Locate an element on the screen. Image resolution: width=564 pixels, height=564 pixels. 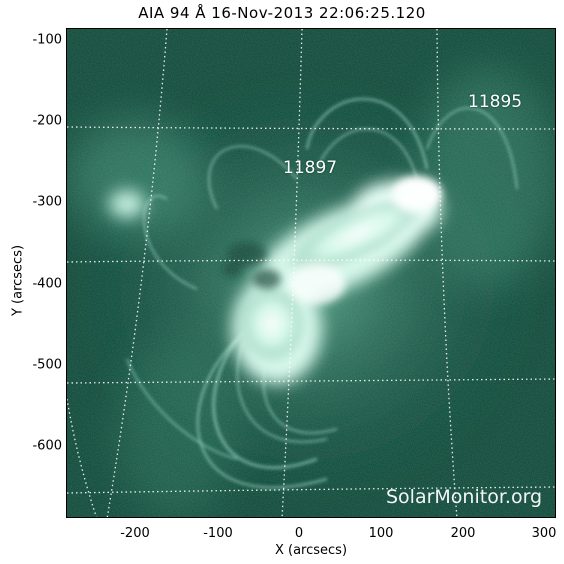
xtick-label: 100 is located at coordinates (381, 533).